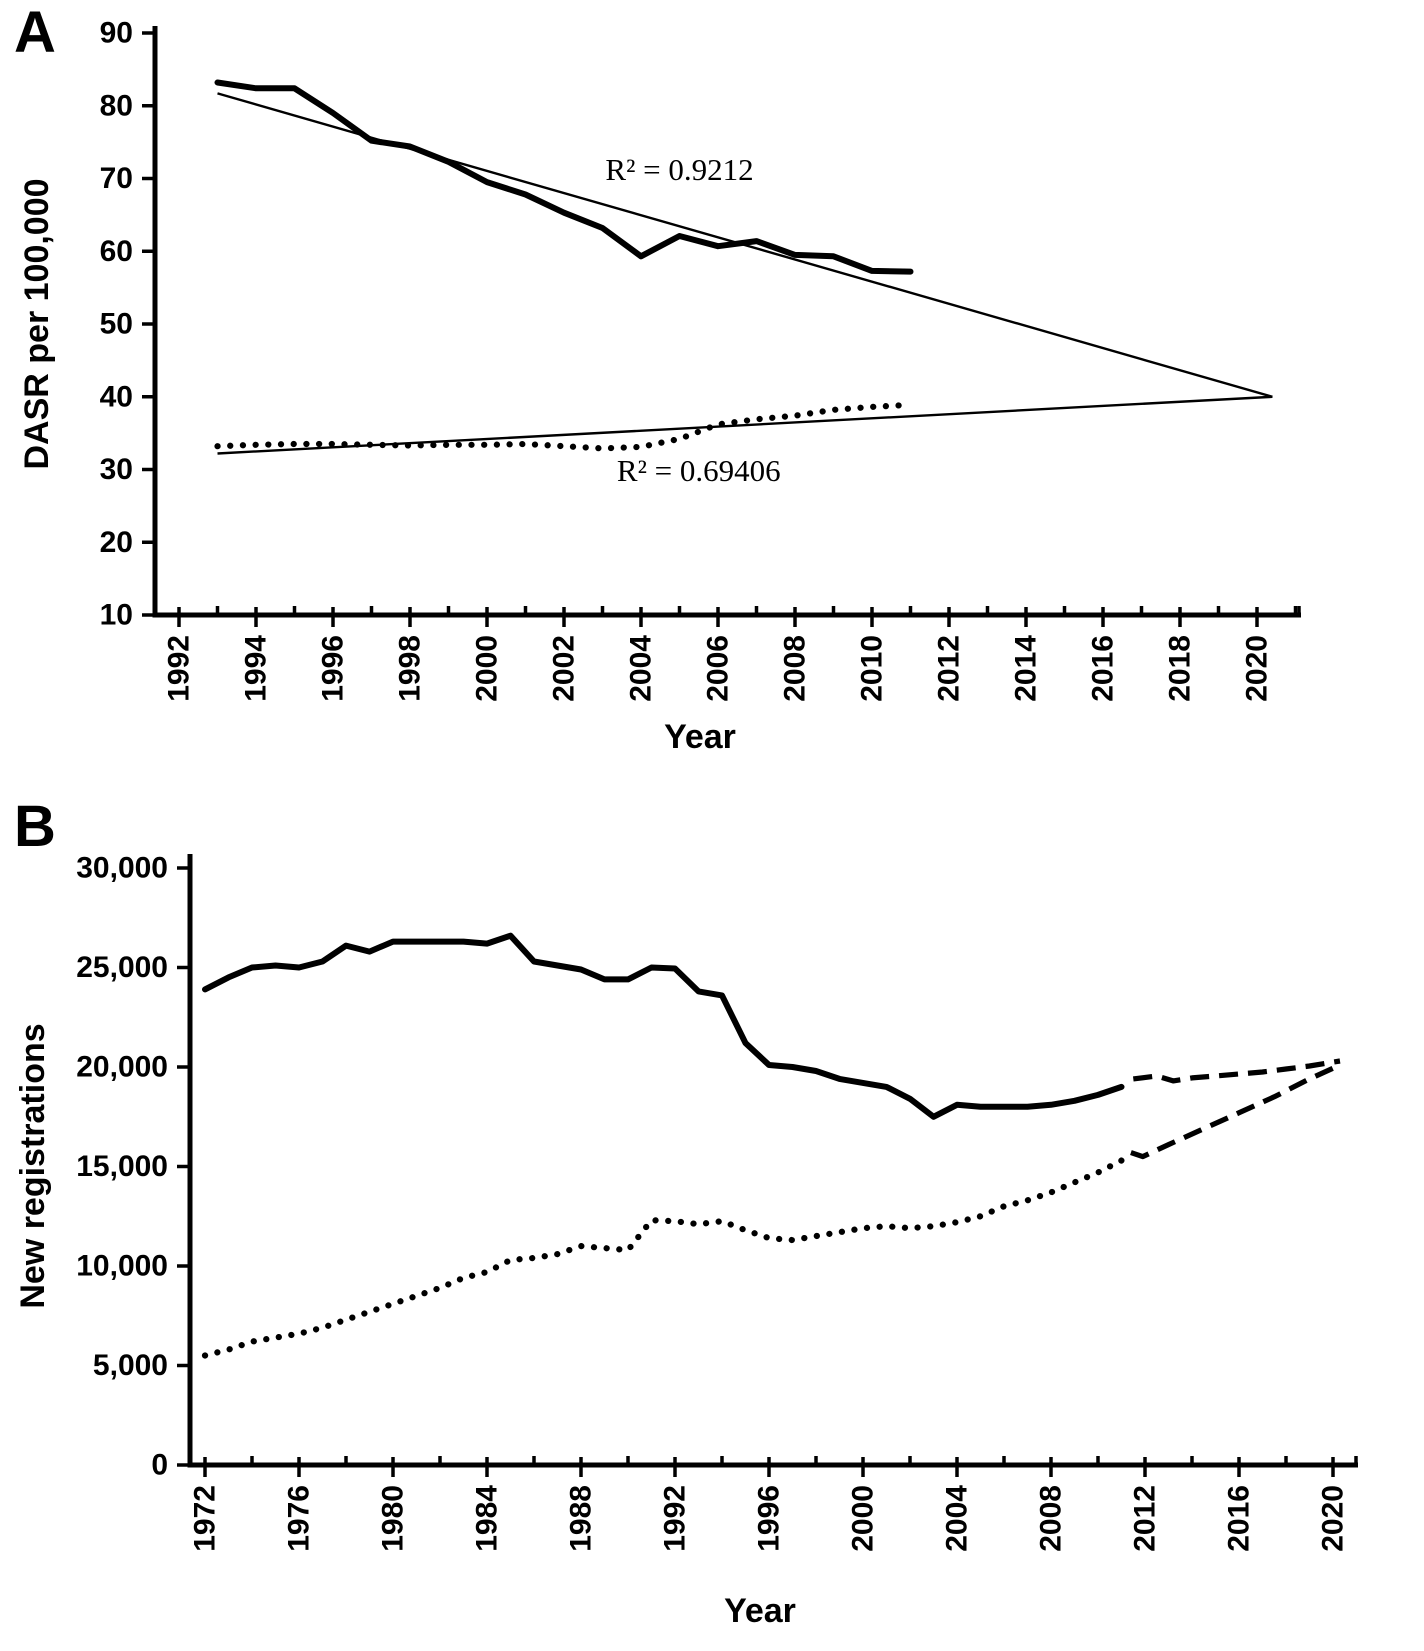 The width and height of the screenshot is (1424, 1651). I want to click on panel-a-x-axis-title: Year, so click(700, 737).